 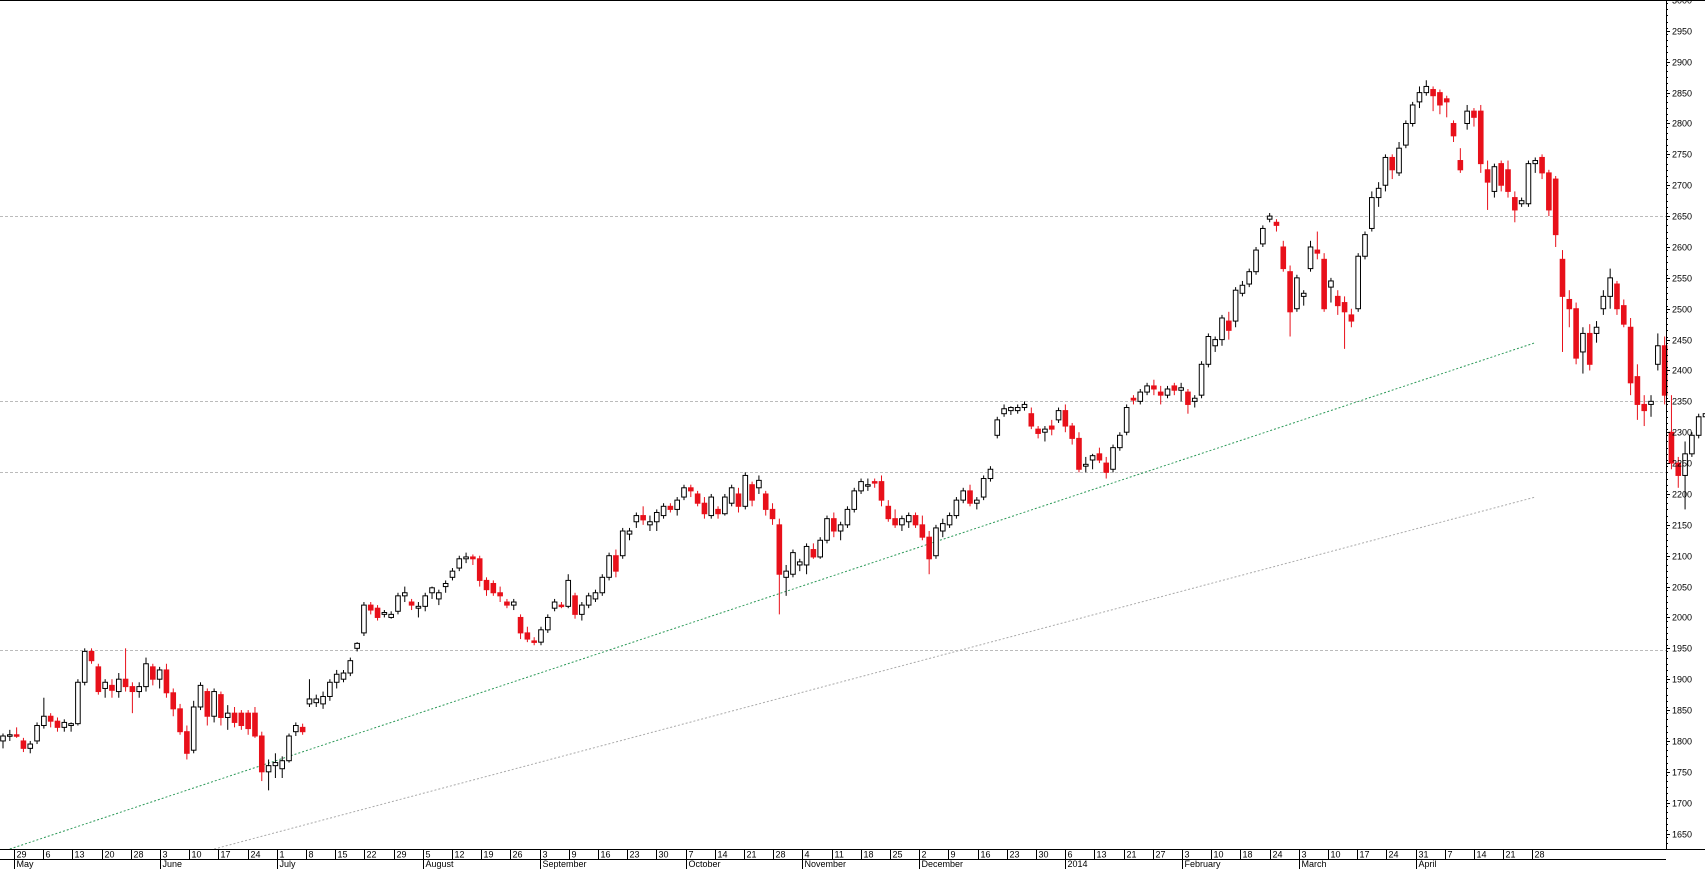 I want to click on y-tick-label: 2400, so click(x=1682, y=371).